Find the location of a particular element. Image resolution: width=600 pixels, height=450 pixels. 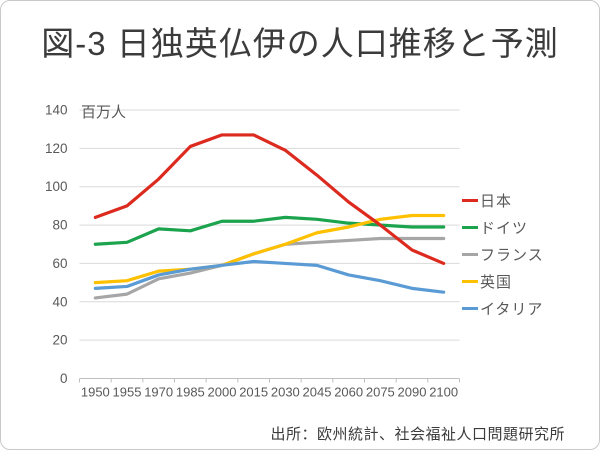

legend-label: 日本 is located at coordinates (496, 201).